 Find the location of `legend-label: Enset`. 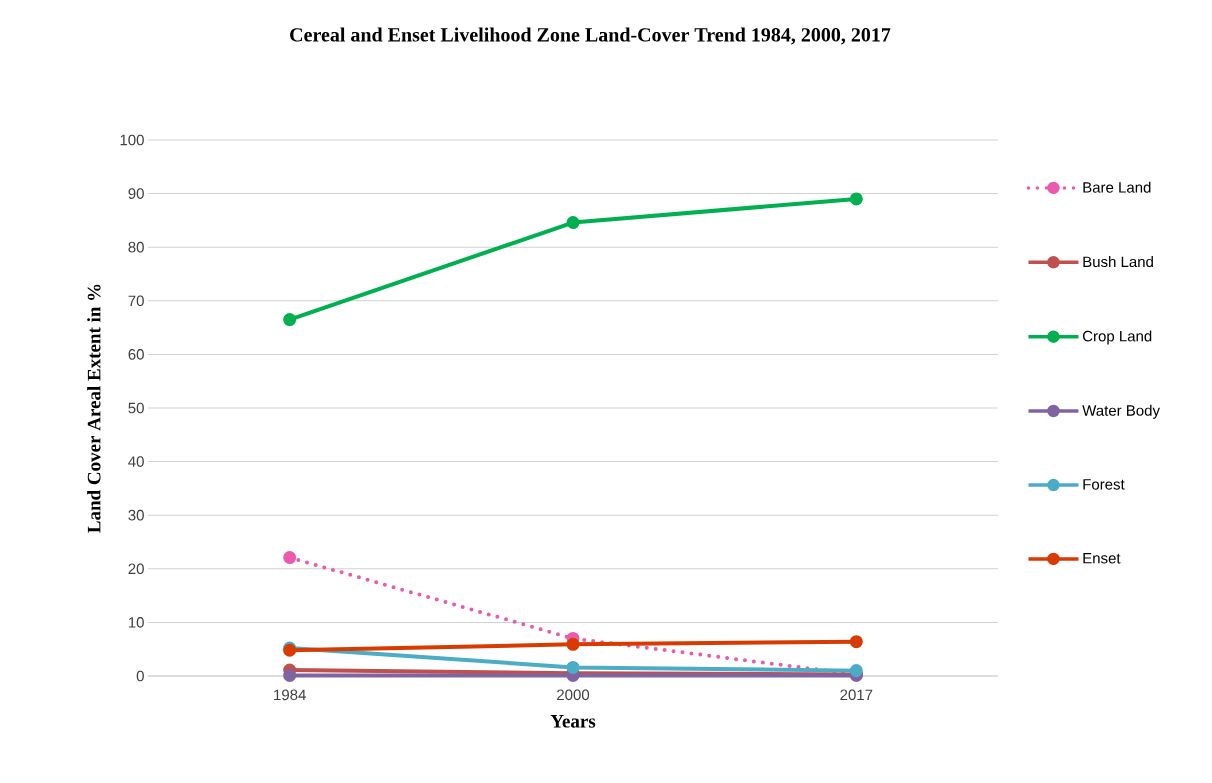

legend-label: Enset is located at coordinates (1102, 558).